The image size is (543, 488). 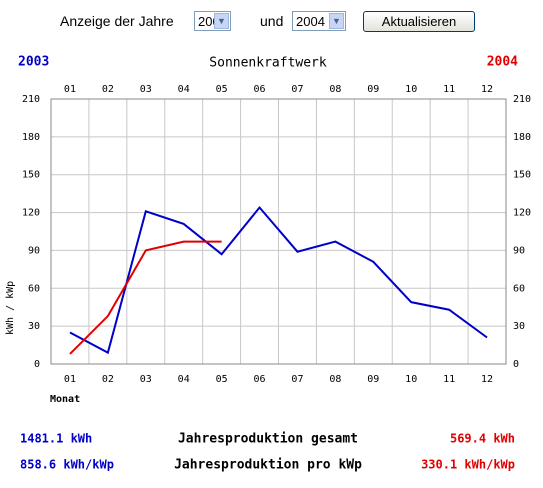 What do you see at coordinates (146, 379) in the screenshot?
I see `x-tick-label: 03` at bounding box center [146, 379].